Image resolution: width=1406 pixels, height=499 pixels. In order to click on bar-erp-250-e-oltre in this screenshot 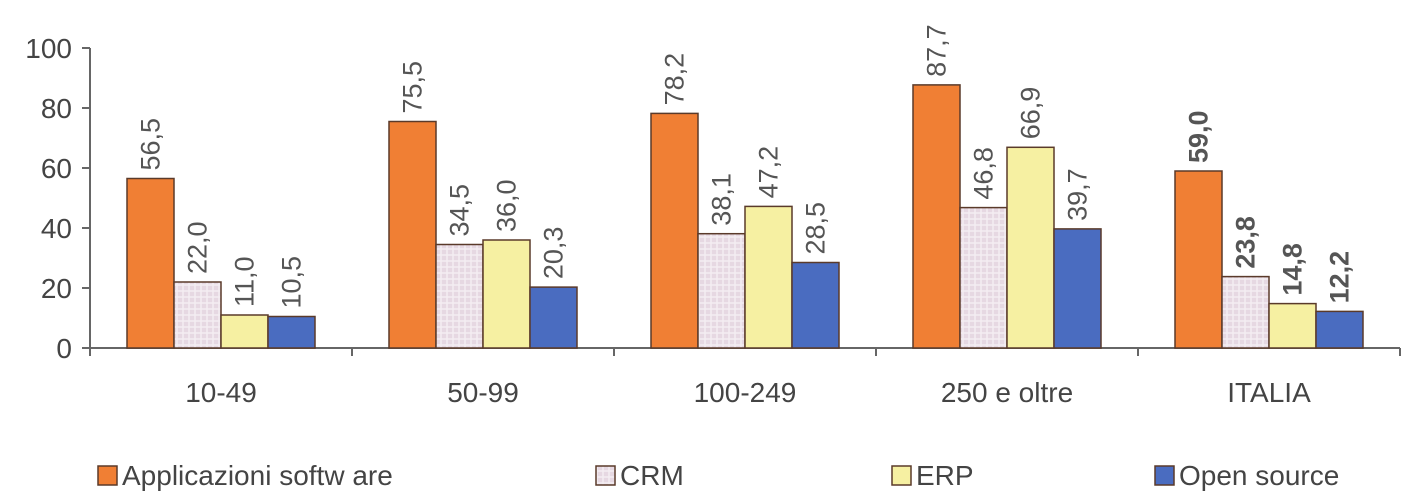, I will do `click(1030, 247)`.